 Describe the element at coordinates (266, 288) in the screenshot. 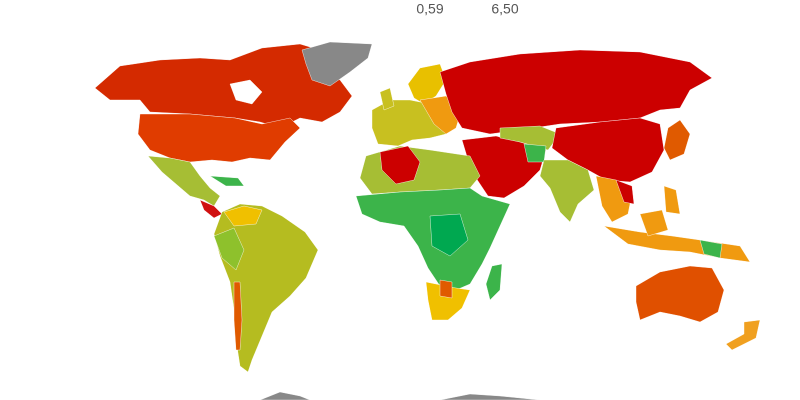

I see `south-america` at that location.